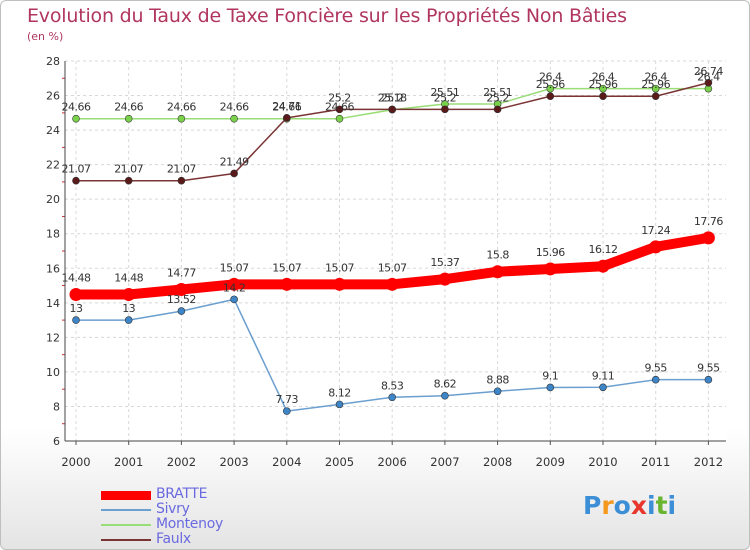 Image resolution: width=750 pixels, height=550 pixels. Describe the element at coordinates (445, 384) in the screenshot. I see `data-label-sivry: 8.62` at that location.